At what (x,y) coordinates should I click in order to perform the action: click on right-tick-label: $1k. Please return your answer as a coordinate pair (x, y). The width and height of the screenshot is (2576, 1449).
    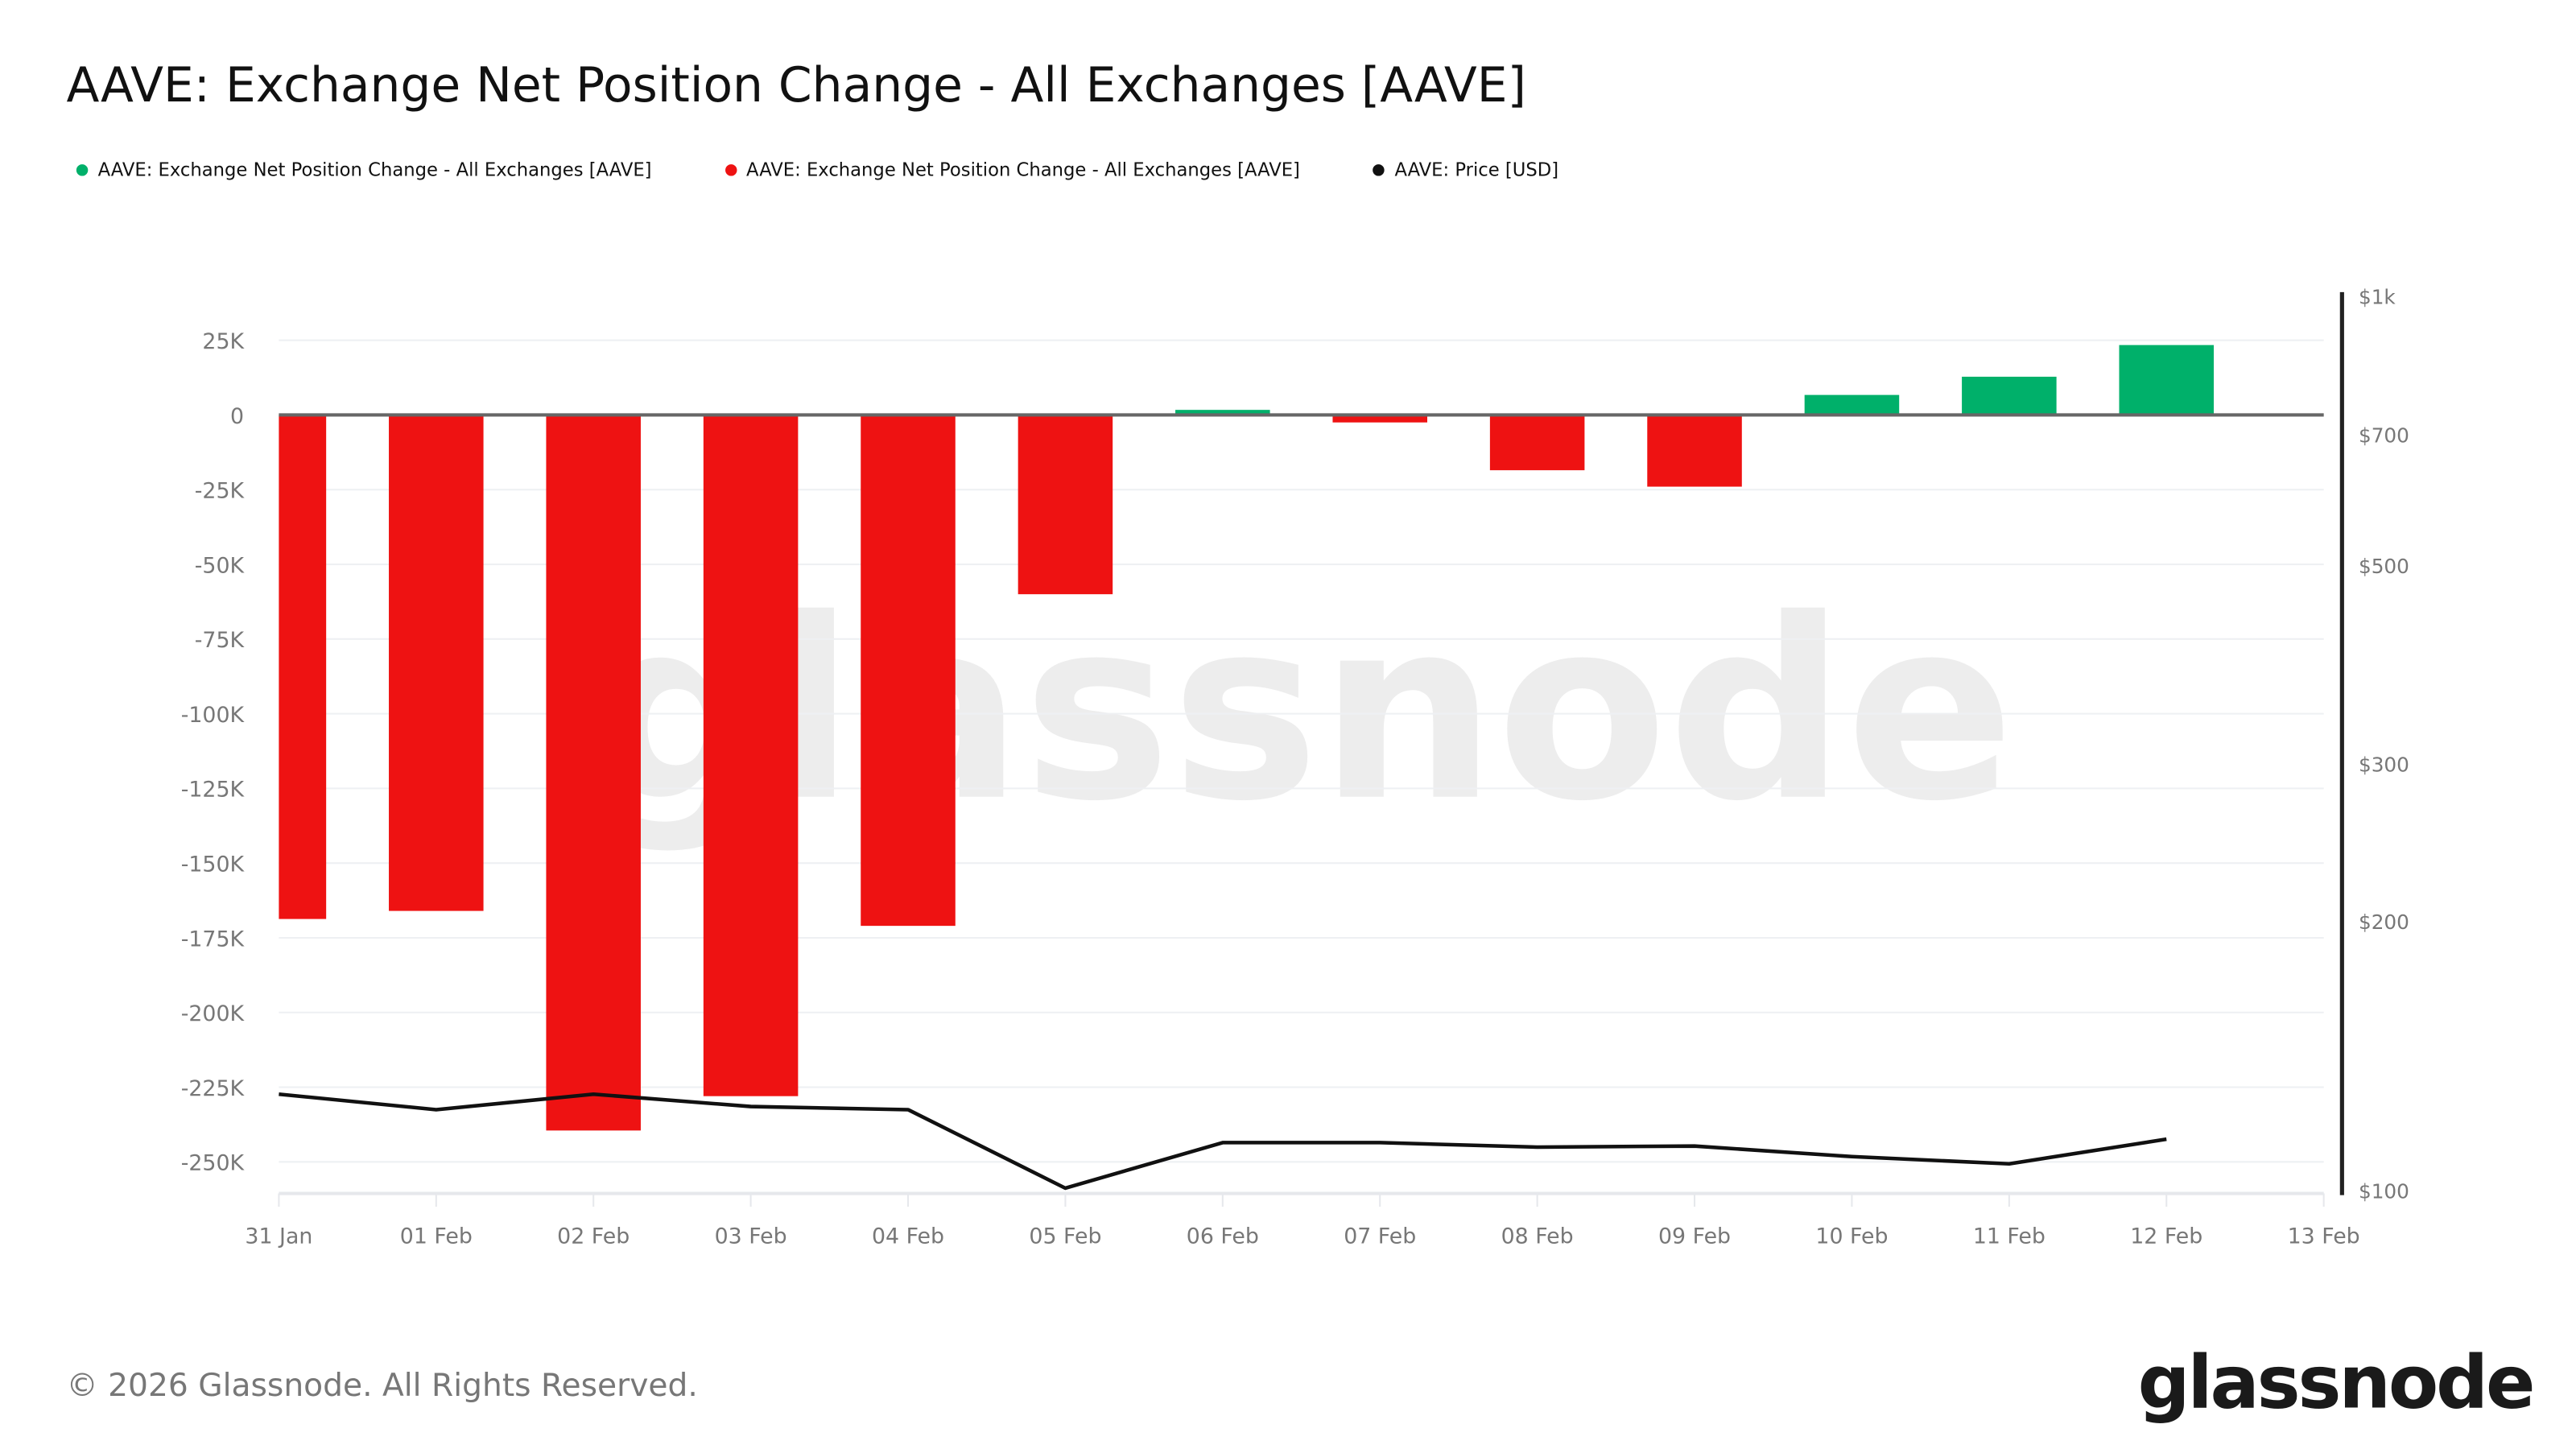
    Looking at the image, I should click on (2377, 296).